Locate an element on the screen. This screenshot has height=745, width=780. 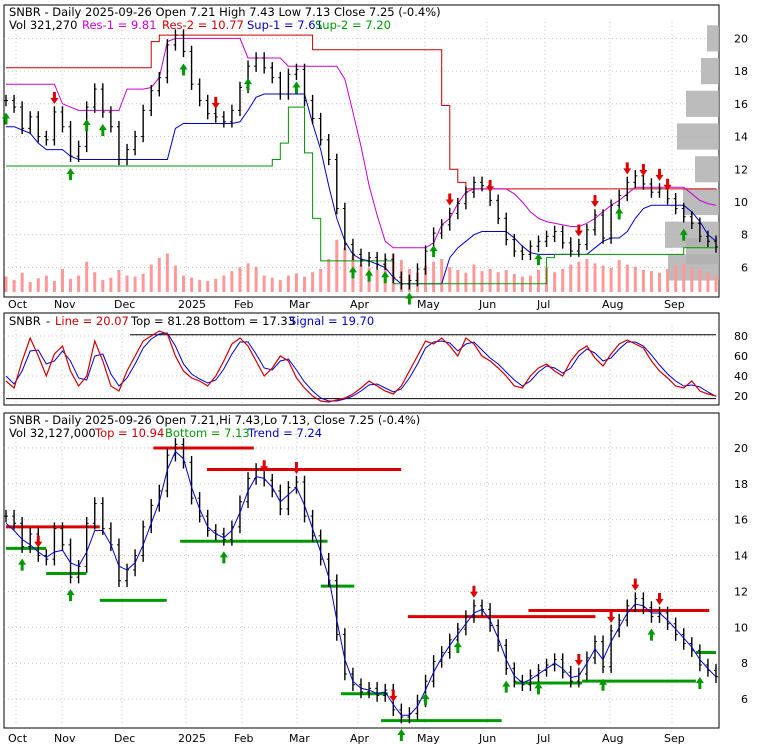
panel3-y-tick-label: 8 is located at coordinates (744, 663).